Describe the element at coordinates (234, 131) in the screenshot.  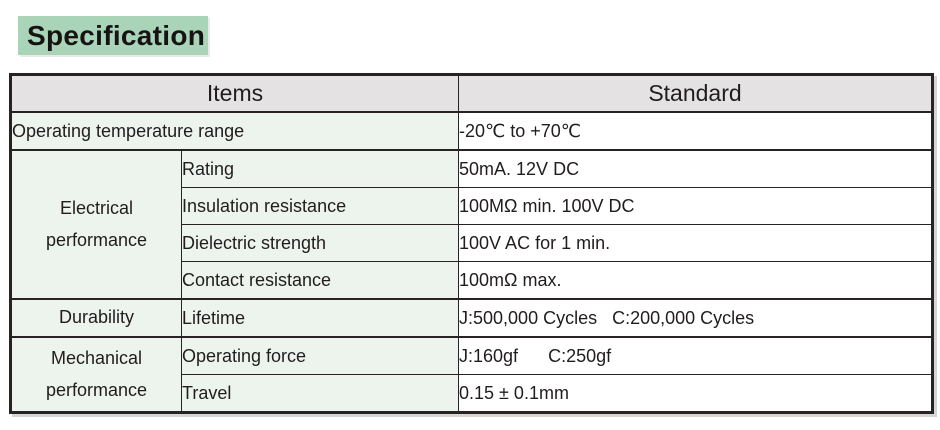
I see `item-cell: Operating temperature range` at that location.